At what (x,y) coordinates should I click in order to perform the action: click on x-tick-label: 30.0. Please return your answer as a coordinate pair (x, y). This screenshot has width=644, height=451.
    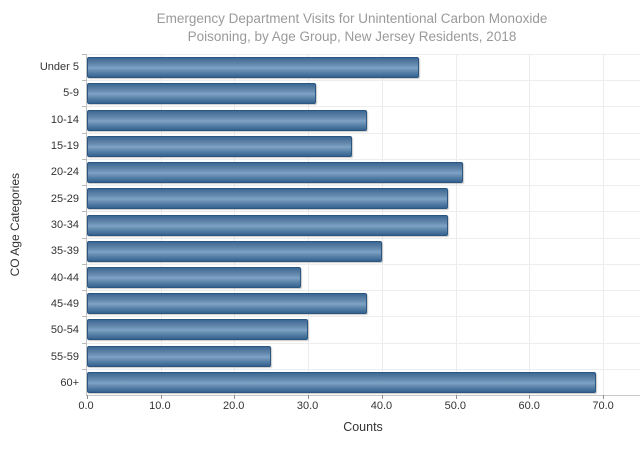
    Looking at the image, I should click on (307, 406).